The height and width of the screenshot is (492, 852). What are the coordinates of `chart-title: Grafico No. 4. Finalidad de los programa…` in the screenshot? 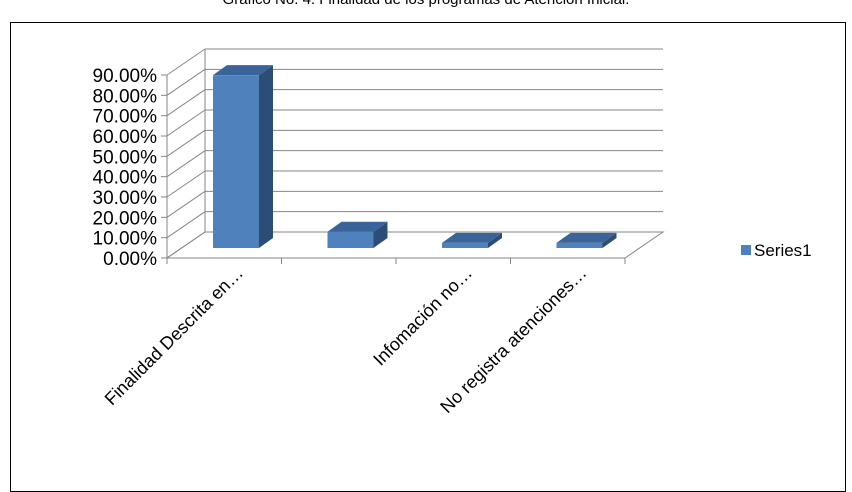 It's located at (426, 4).